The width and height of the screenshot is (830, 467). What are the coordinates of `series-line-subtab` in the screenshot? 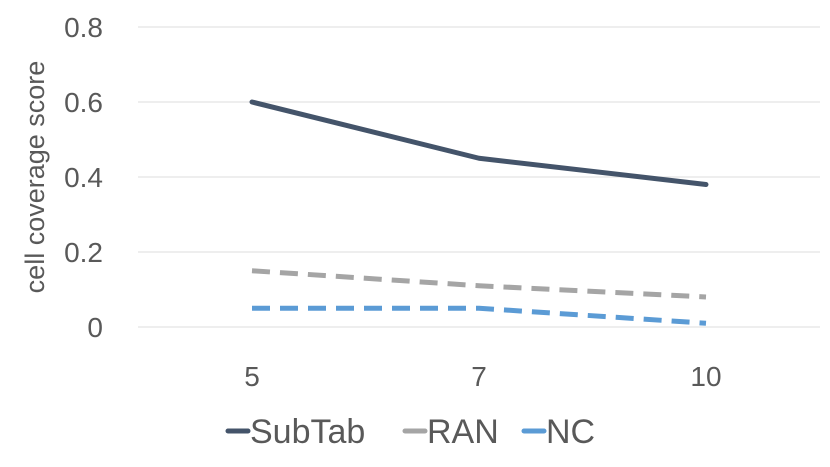 It's located at (479, 143).